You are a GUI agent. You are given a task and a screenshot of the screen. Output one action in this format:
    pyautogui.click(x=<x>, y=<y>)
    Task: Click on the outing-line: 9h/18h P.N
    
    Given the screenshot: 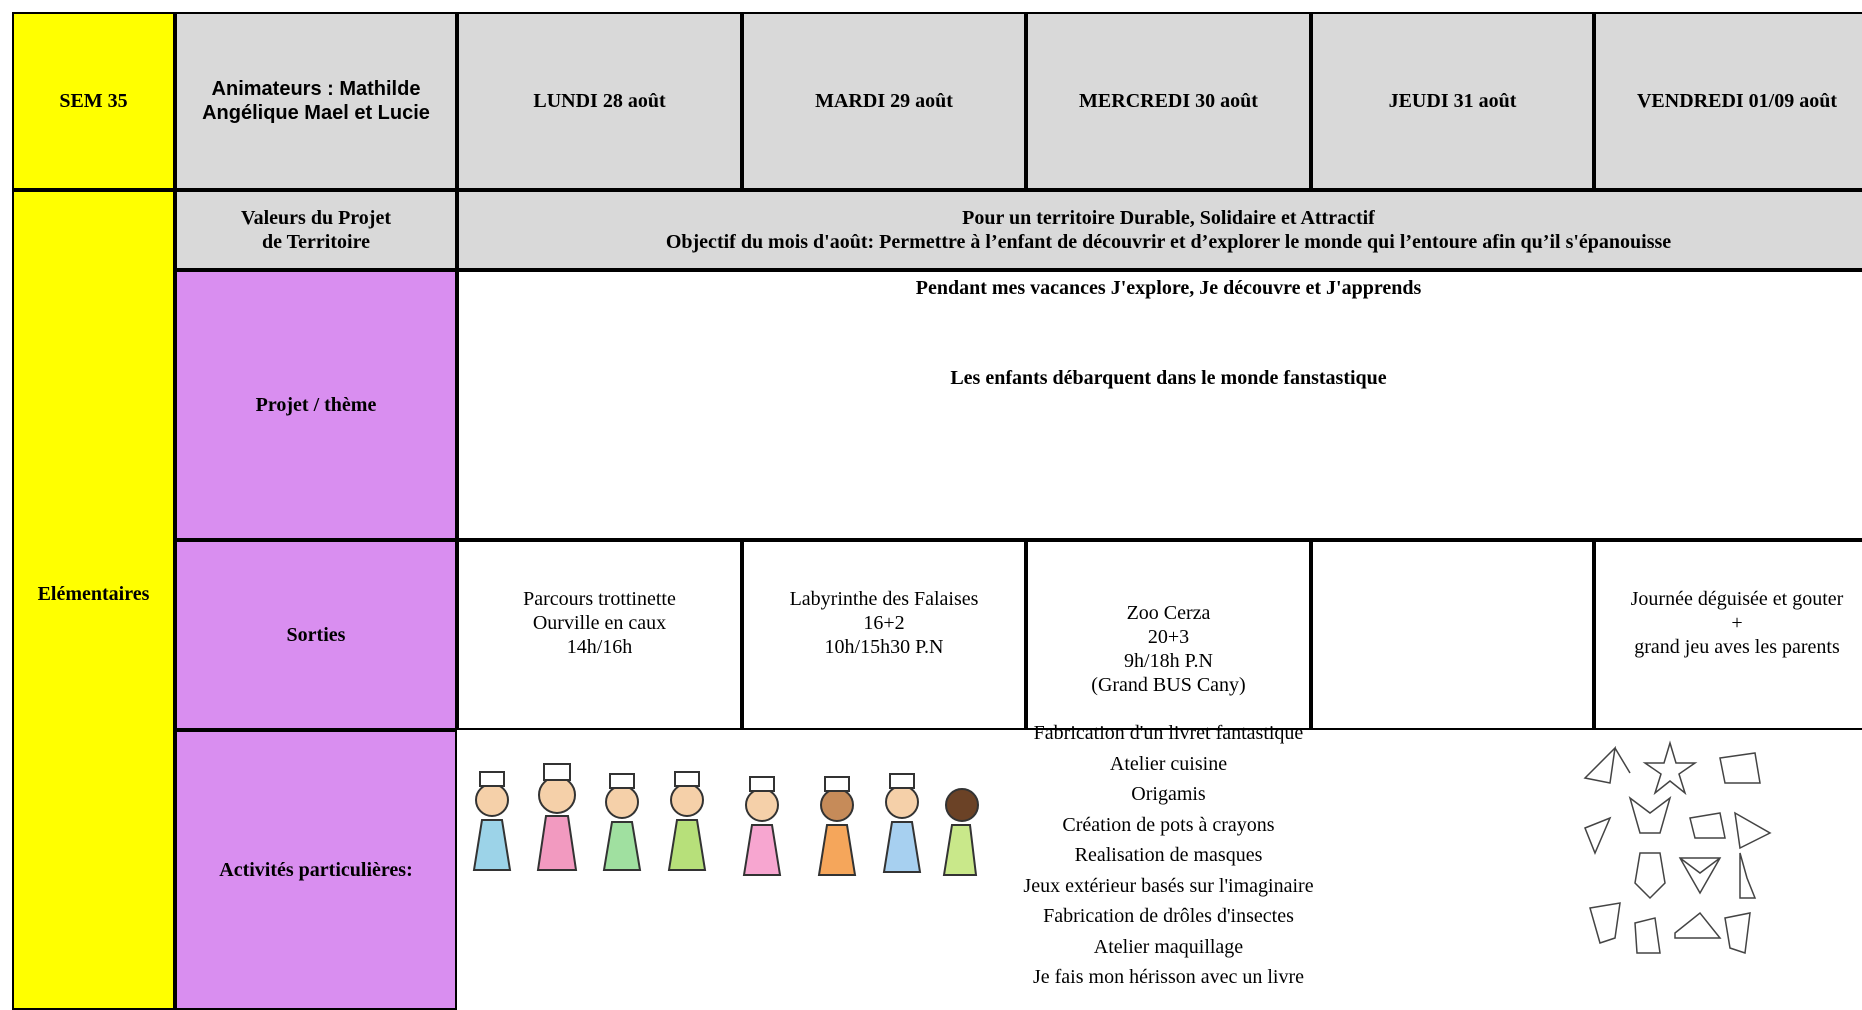 What is the action you would take?
    pyautogui.click(x=1168, y=661)
    